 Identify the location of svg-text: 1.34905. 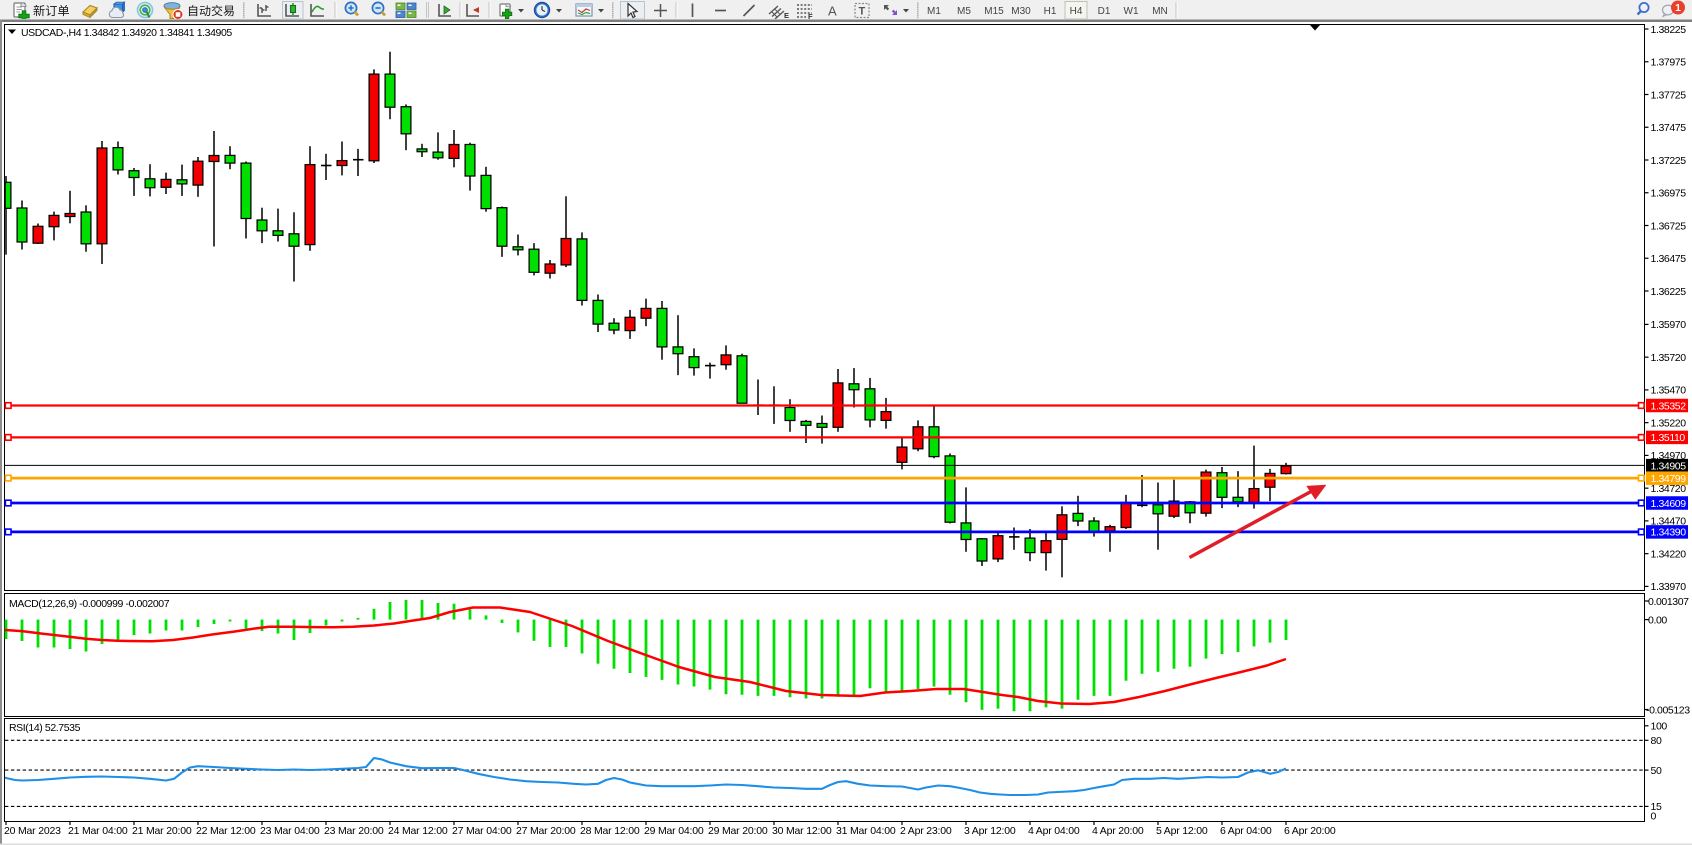
(1669, 466).